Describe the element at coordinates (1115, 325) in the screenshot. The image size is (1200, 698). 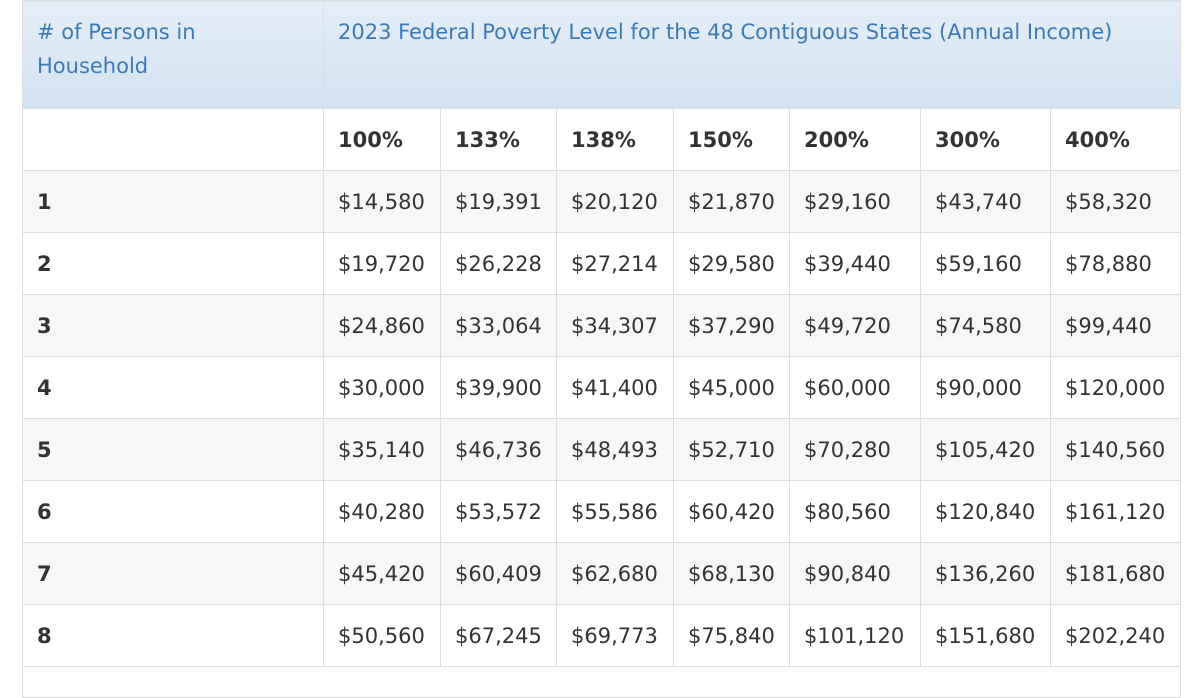
I see `income-cell: $99,440` at that location.